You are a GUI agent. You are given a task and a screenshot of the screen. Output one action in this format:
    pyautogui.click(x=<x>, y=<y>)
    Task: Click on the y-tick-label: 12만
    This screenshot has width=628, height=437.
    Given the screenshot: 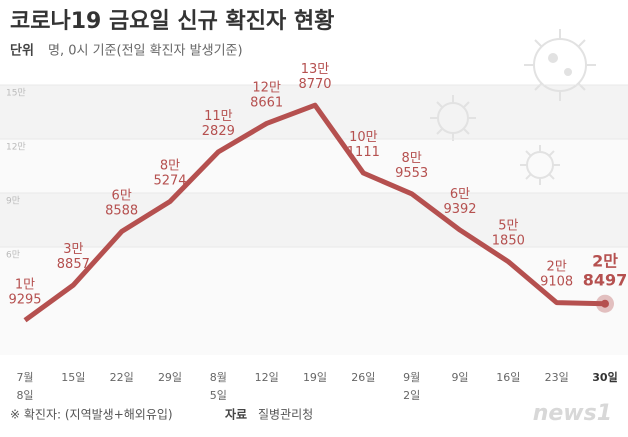 What is the action you would take?
    pyautogui.click(x=16, y=147)
    